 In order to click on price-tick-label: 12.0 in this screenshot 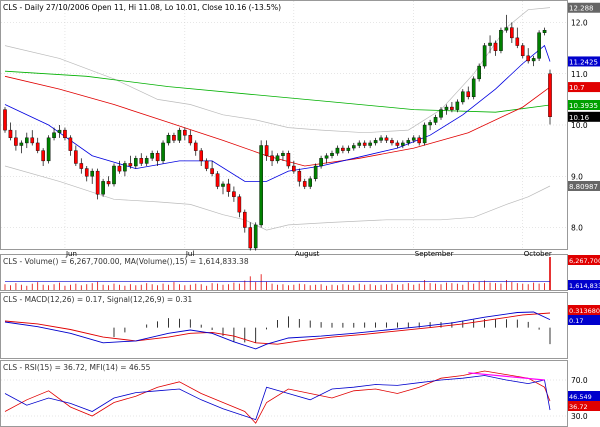, I will do `click(579, 23)`.